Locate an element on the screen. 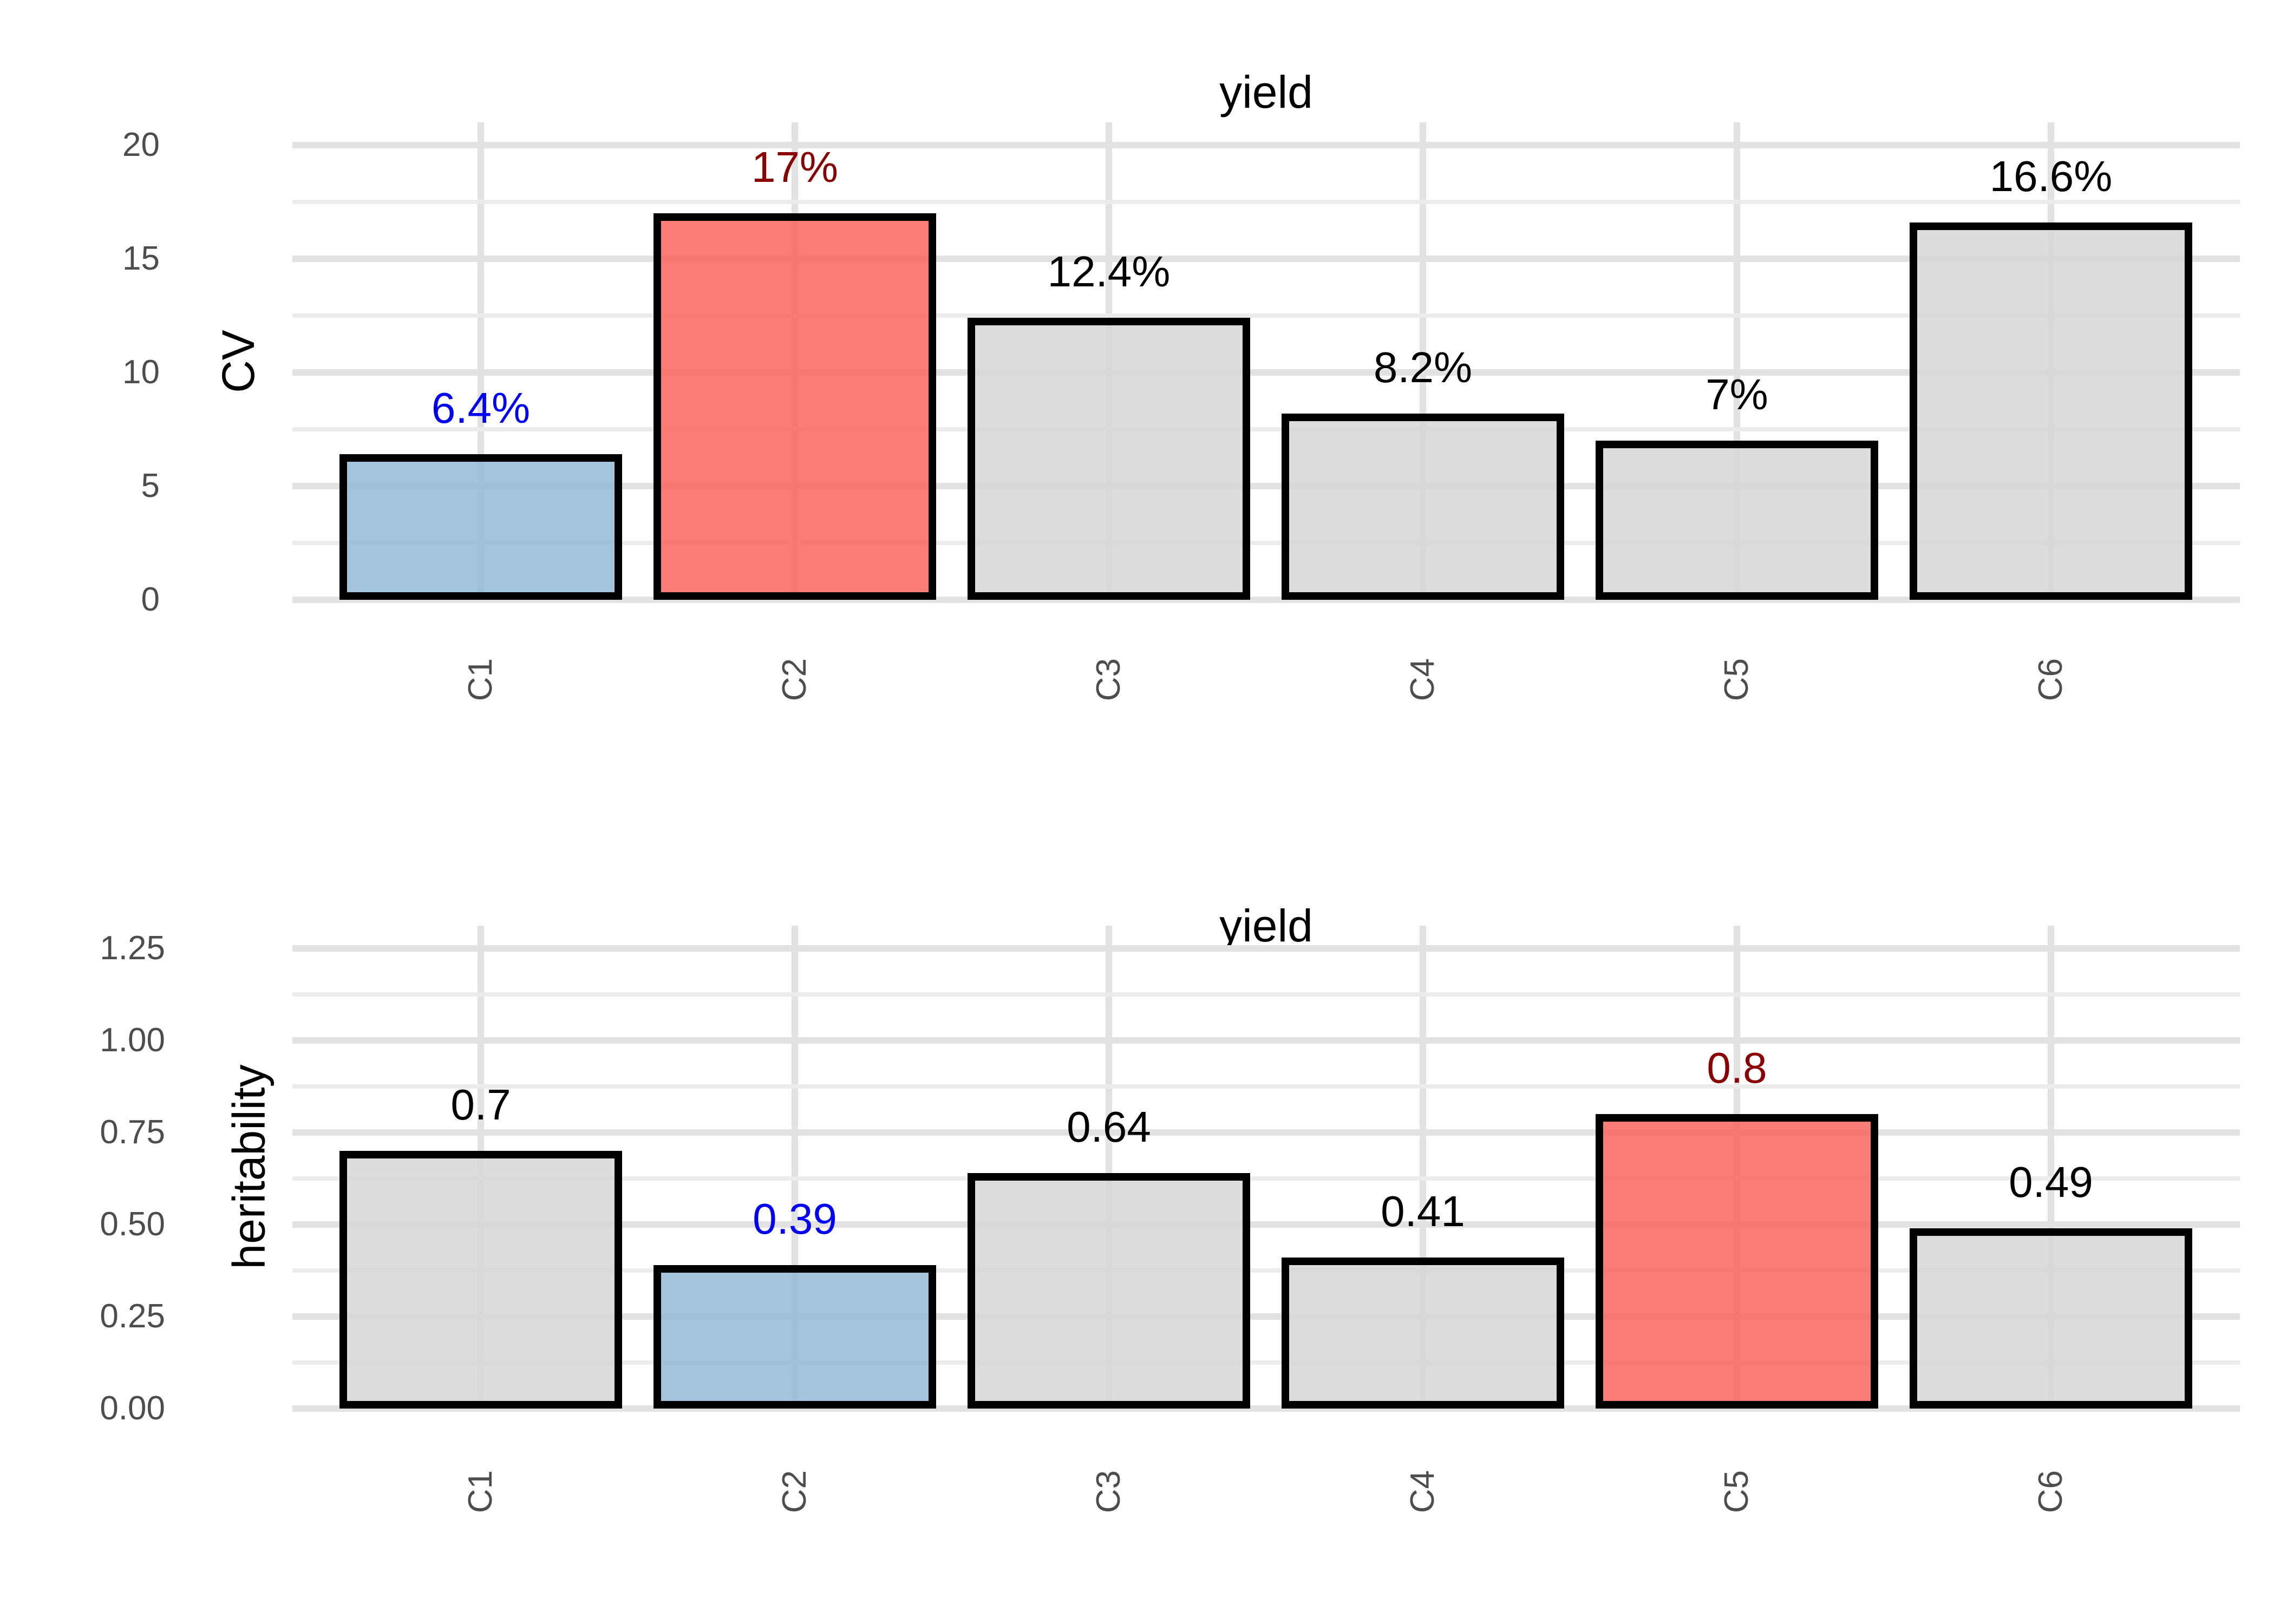  bar-value-label: 7% is located at coordinates (1737, 394).